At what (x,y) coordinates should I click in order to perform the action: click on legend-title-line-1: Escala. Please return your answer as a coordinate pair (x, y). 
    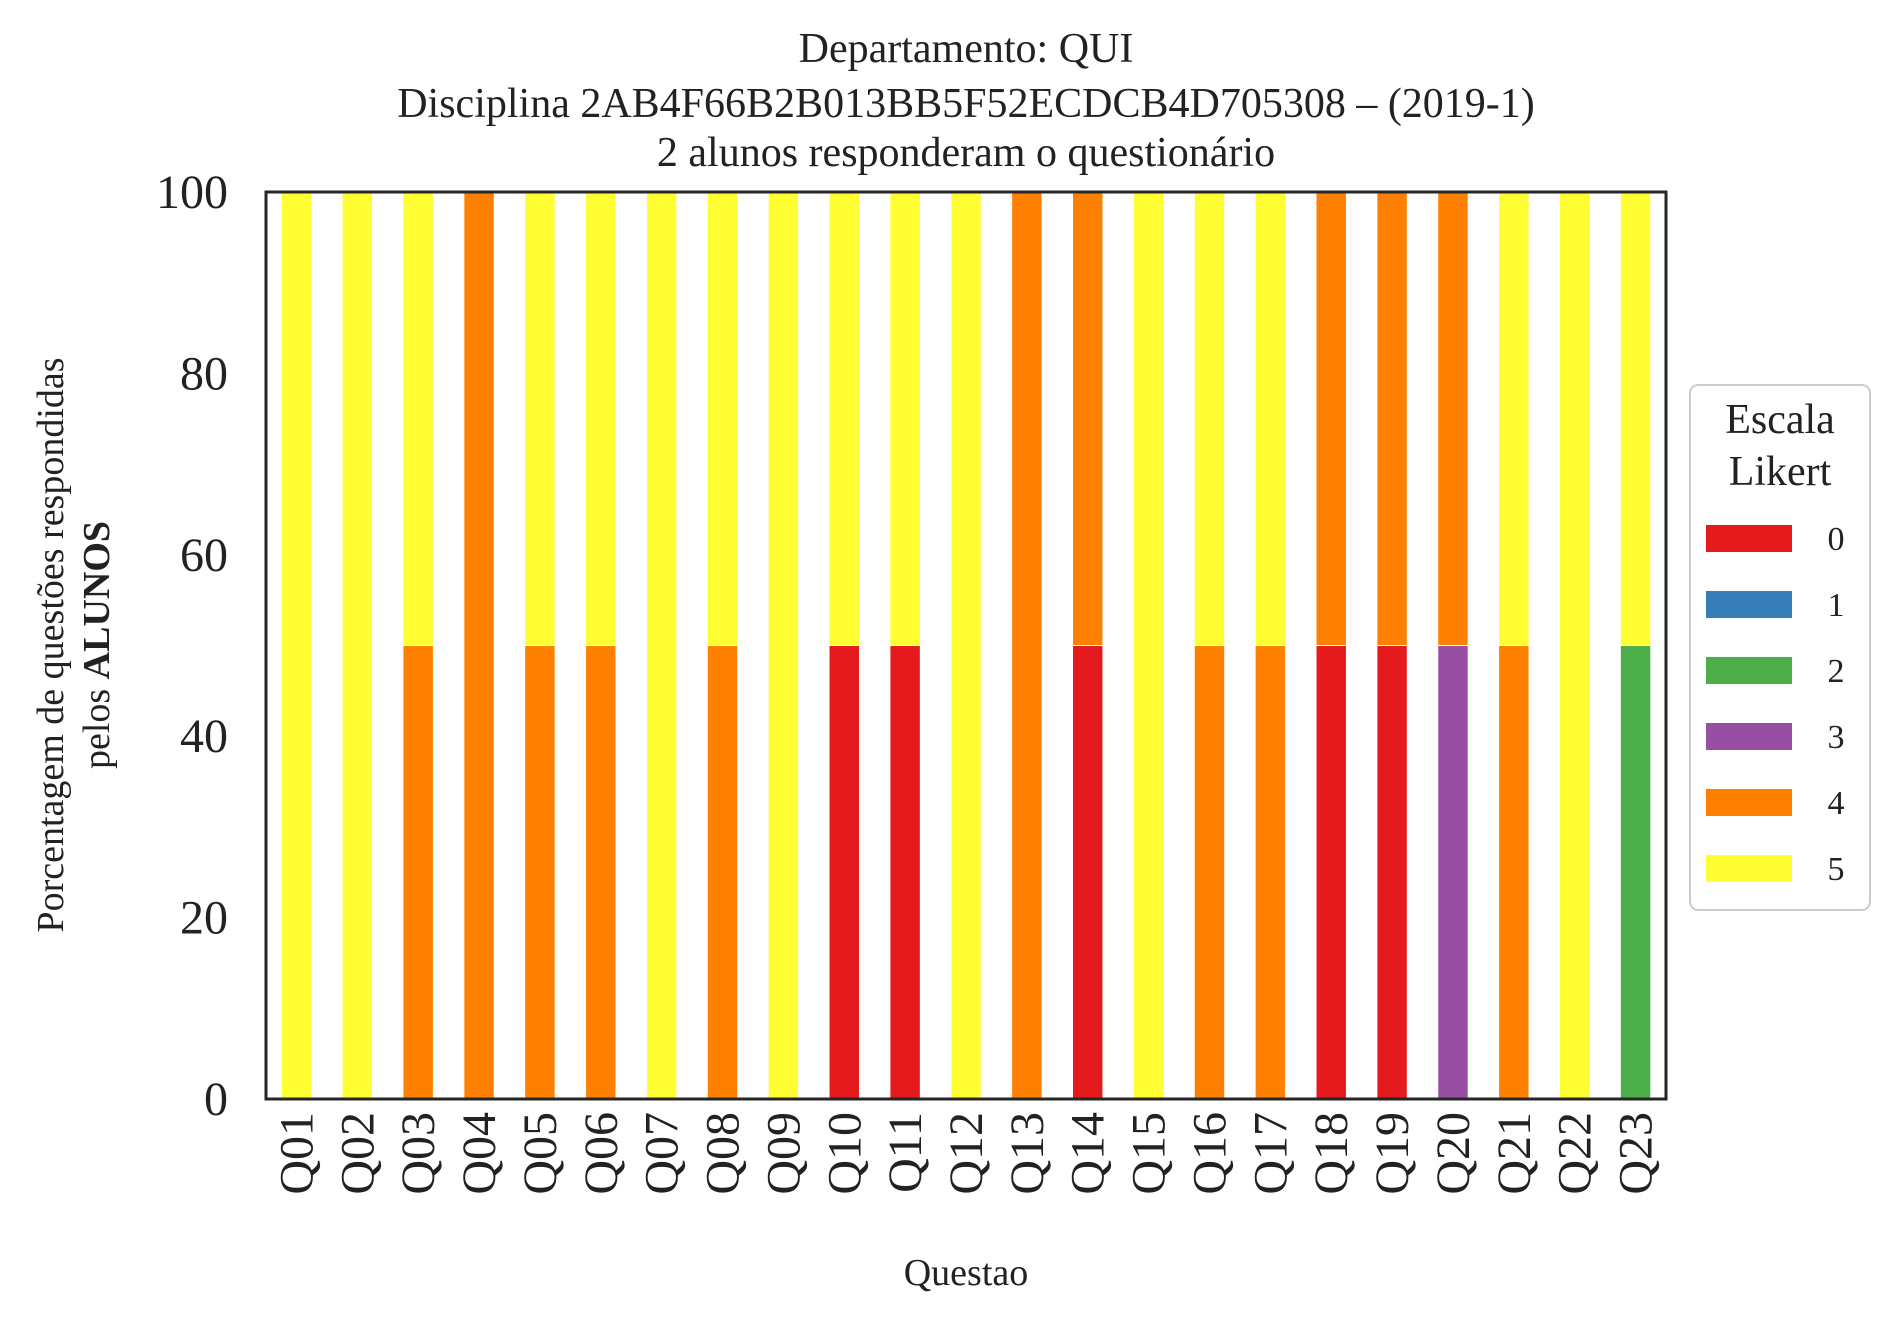
    Looking at the image, I should click on (1780, 420).